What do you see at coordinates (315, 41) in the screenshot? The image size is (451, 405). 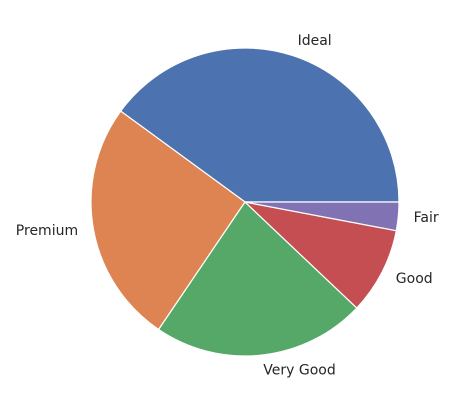 I see `pie-label-ideal: Ideal` at bounding box center [315, 41].